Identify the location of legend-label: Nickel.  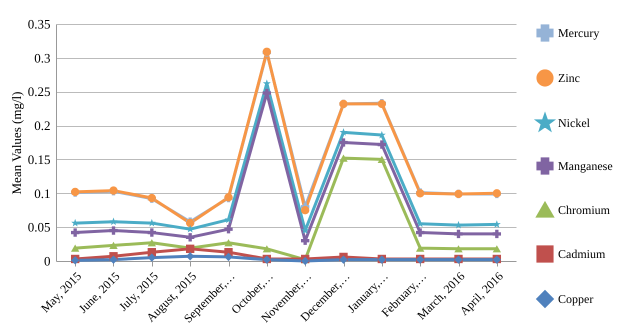
(574, 123).